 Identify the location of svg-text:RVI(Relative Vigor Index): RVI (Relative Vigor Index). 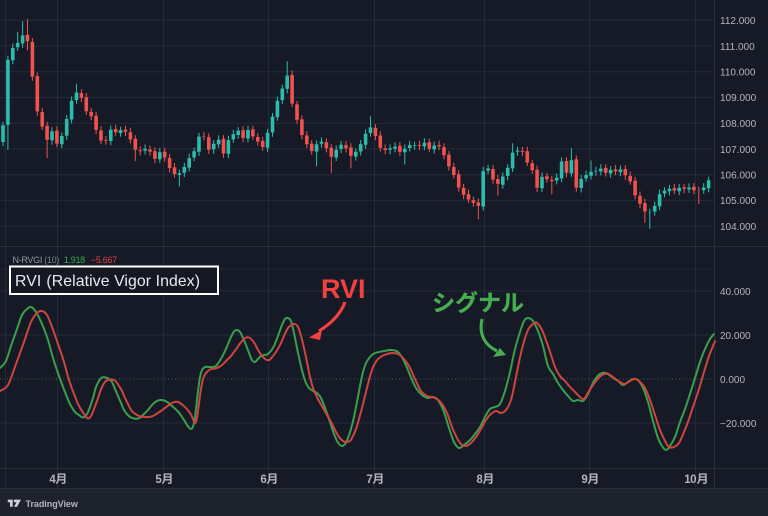
(107, 281).